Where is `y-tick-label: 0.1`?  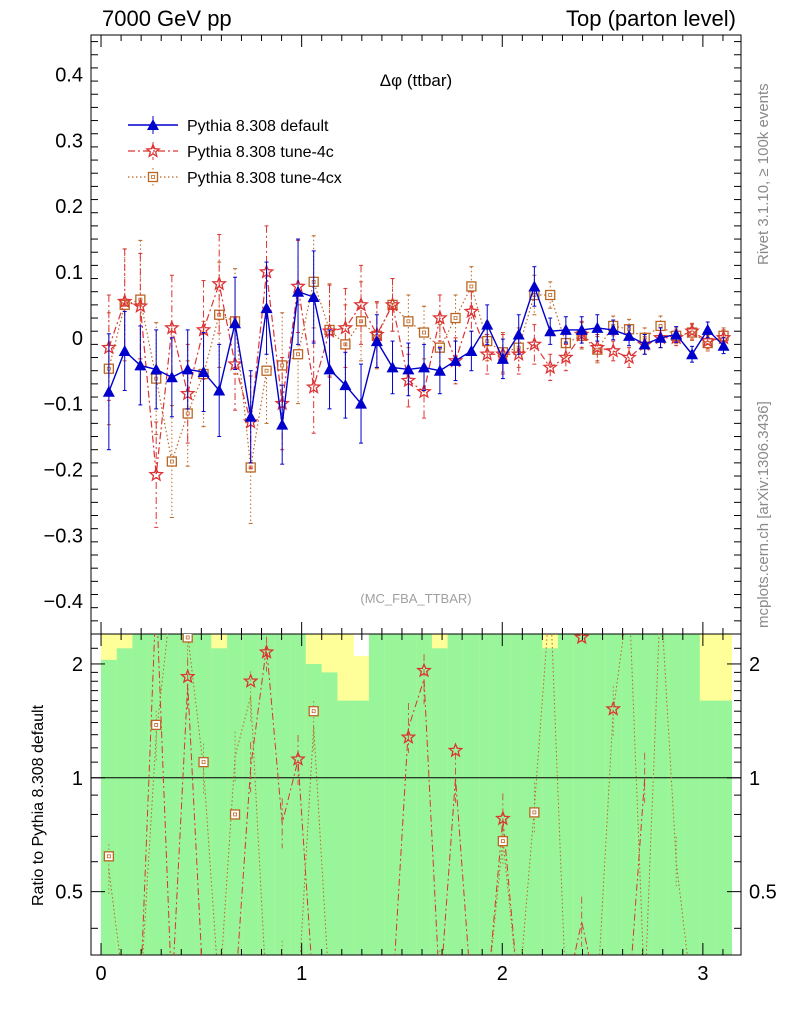 y-tick-label: 0.1 is located at coordinates (69, 273).